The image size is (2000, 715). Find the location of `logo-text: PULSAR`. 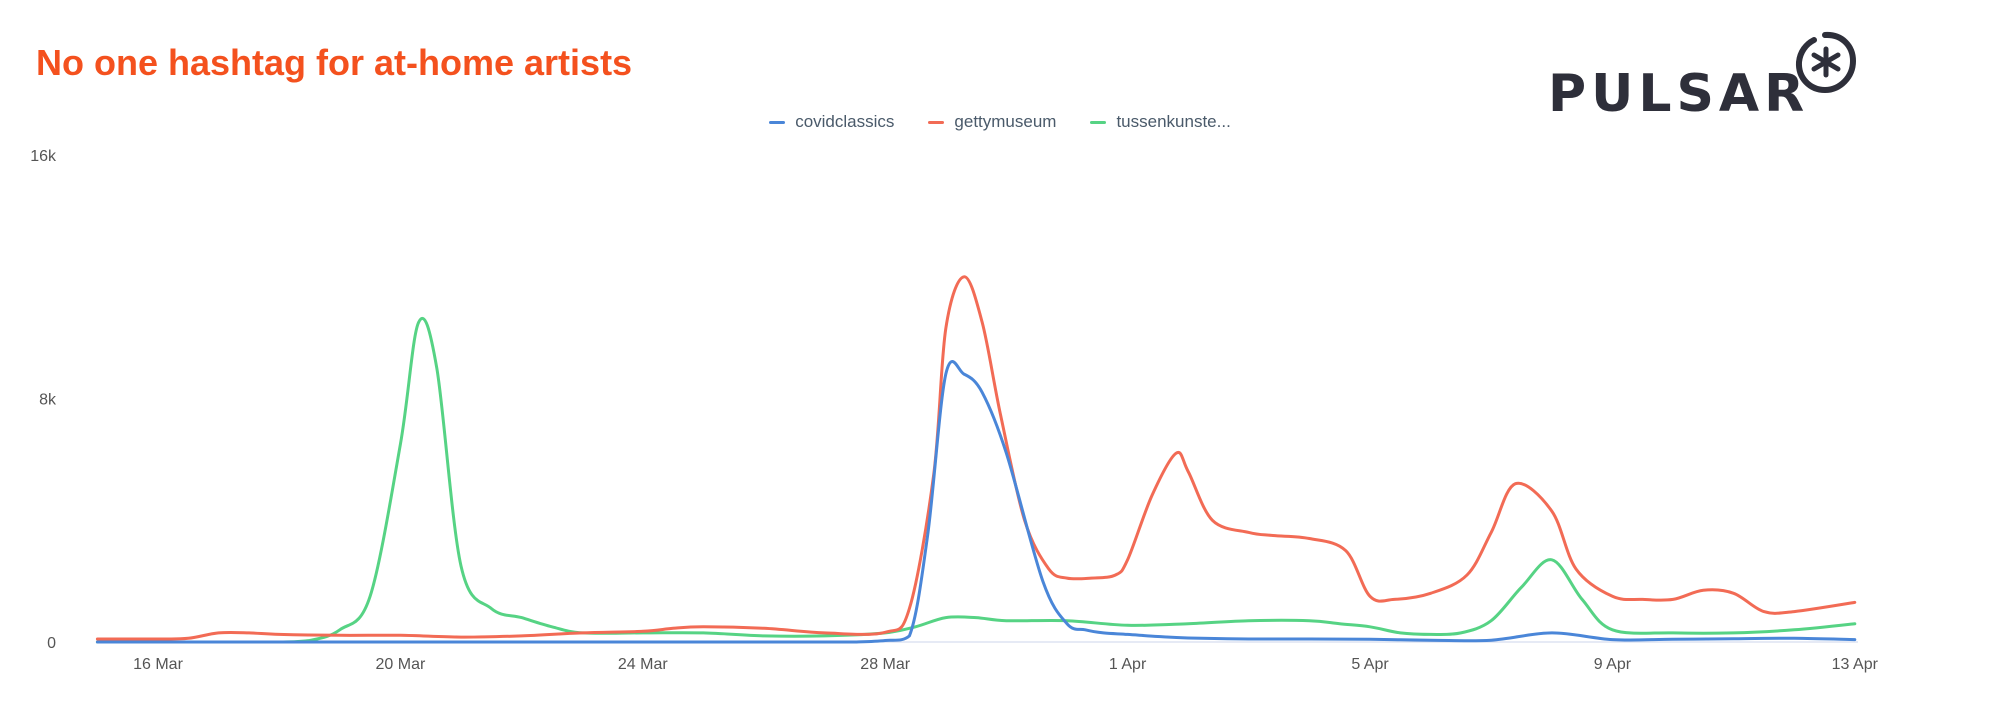

logo-text: PULSAR is located at coordinates (1679, 94).